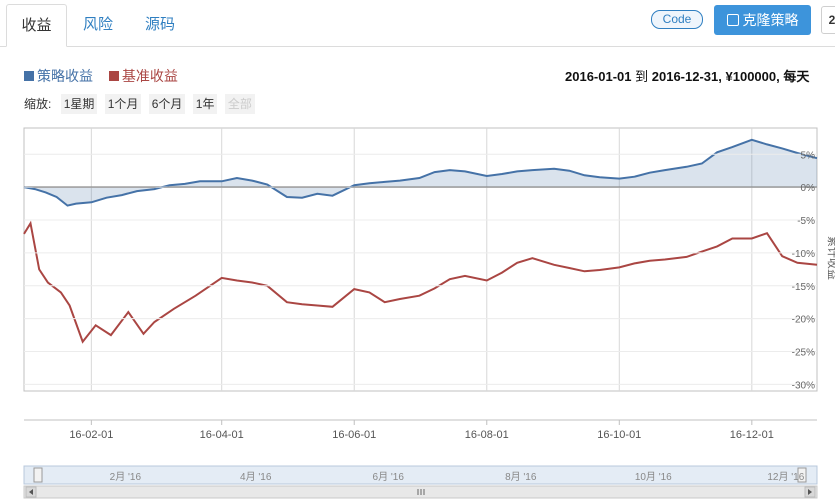 The height and width of the screenshot is (502, 835). I want to click on zoom-bar: 缩放: 1星期 1个月 6个月 1年 全部, so click(141, 104).